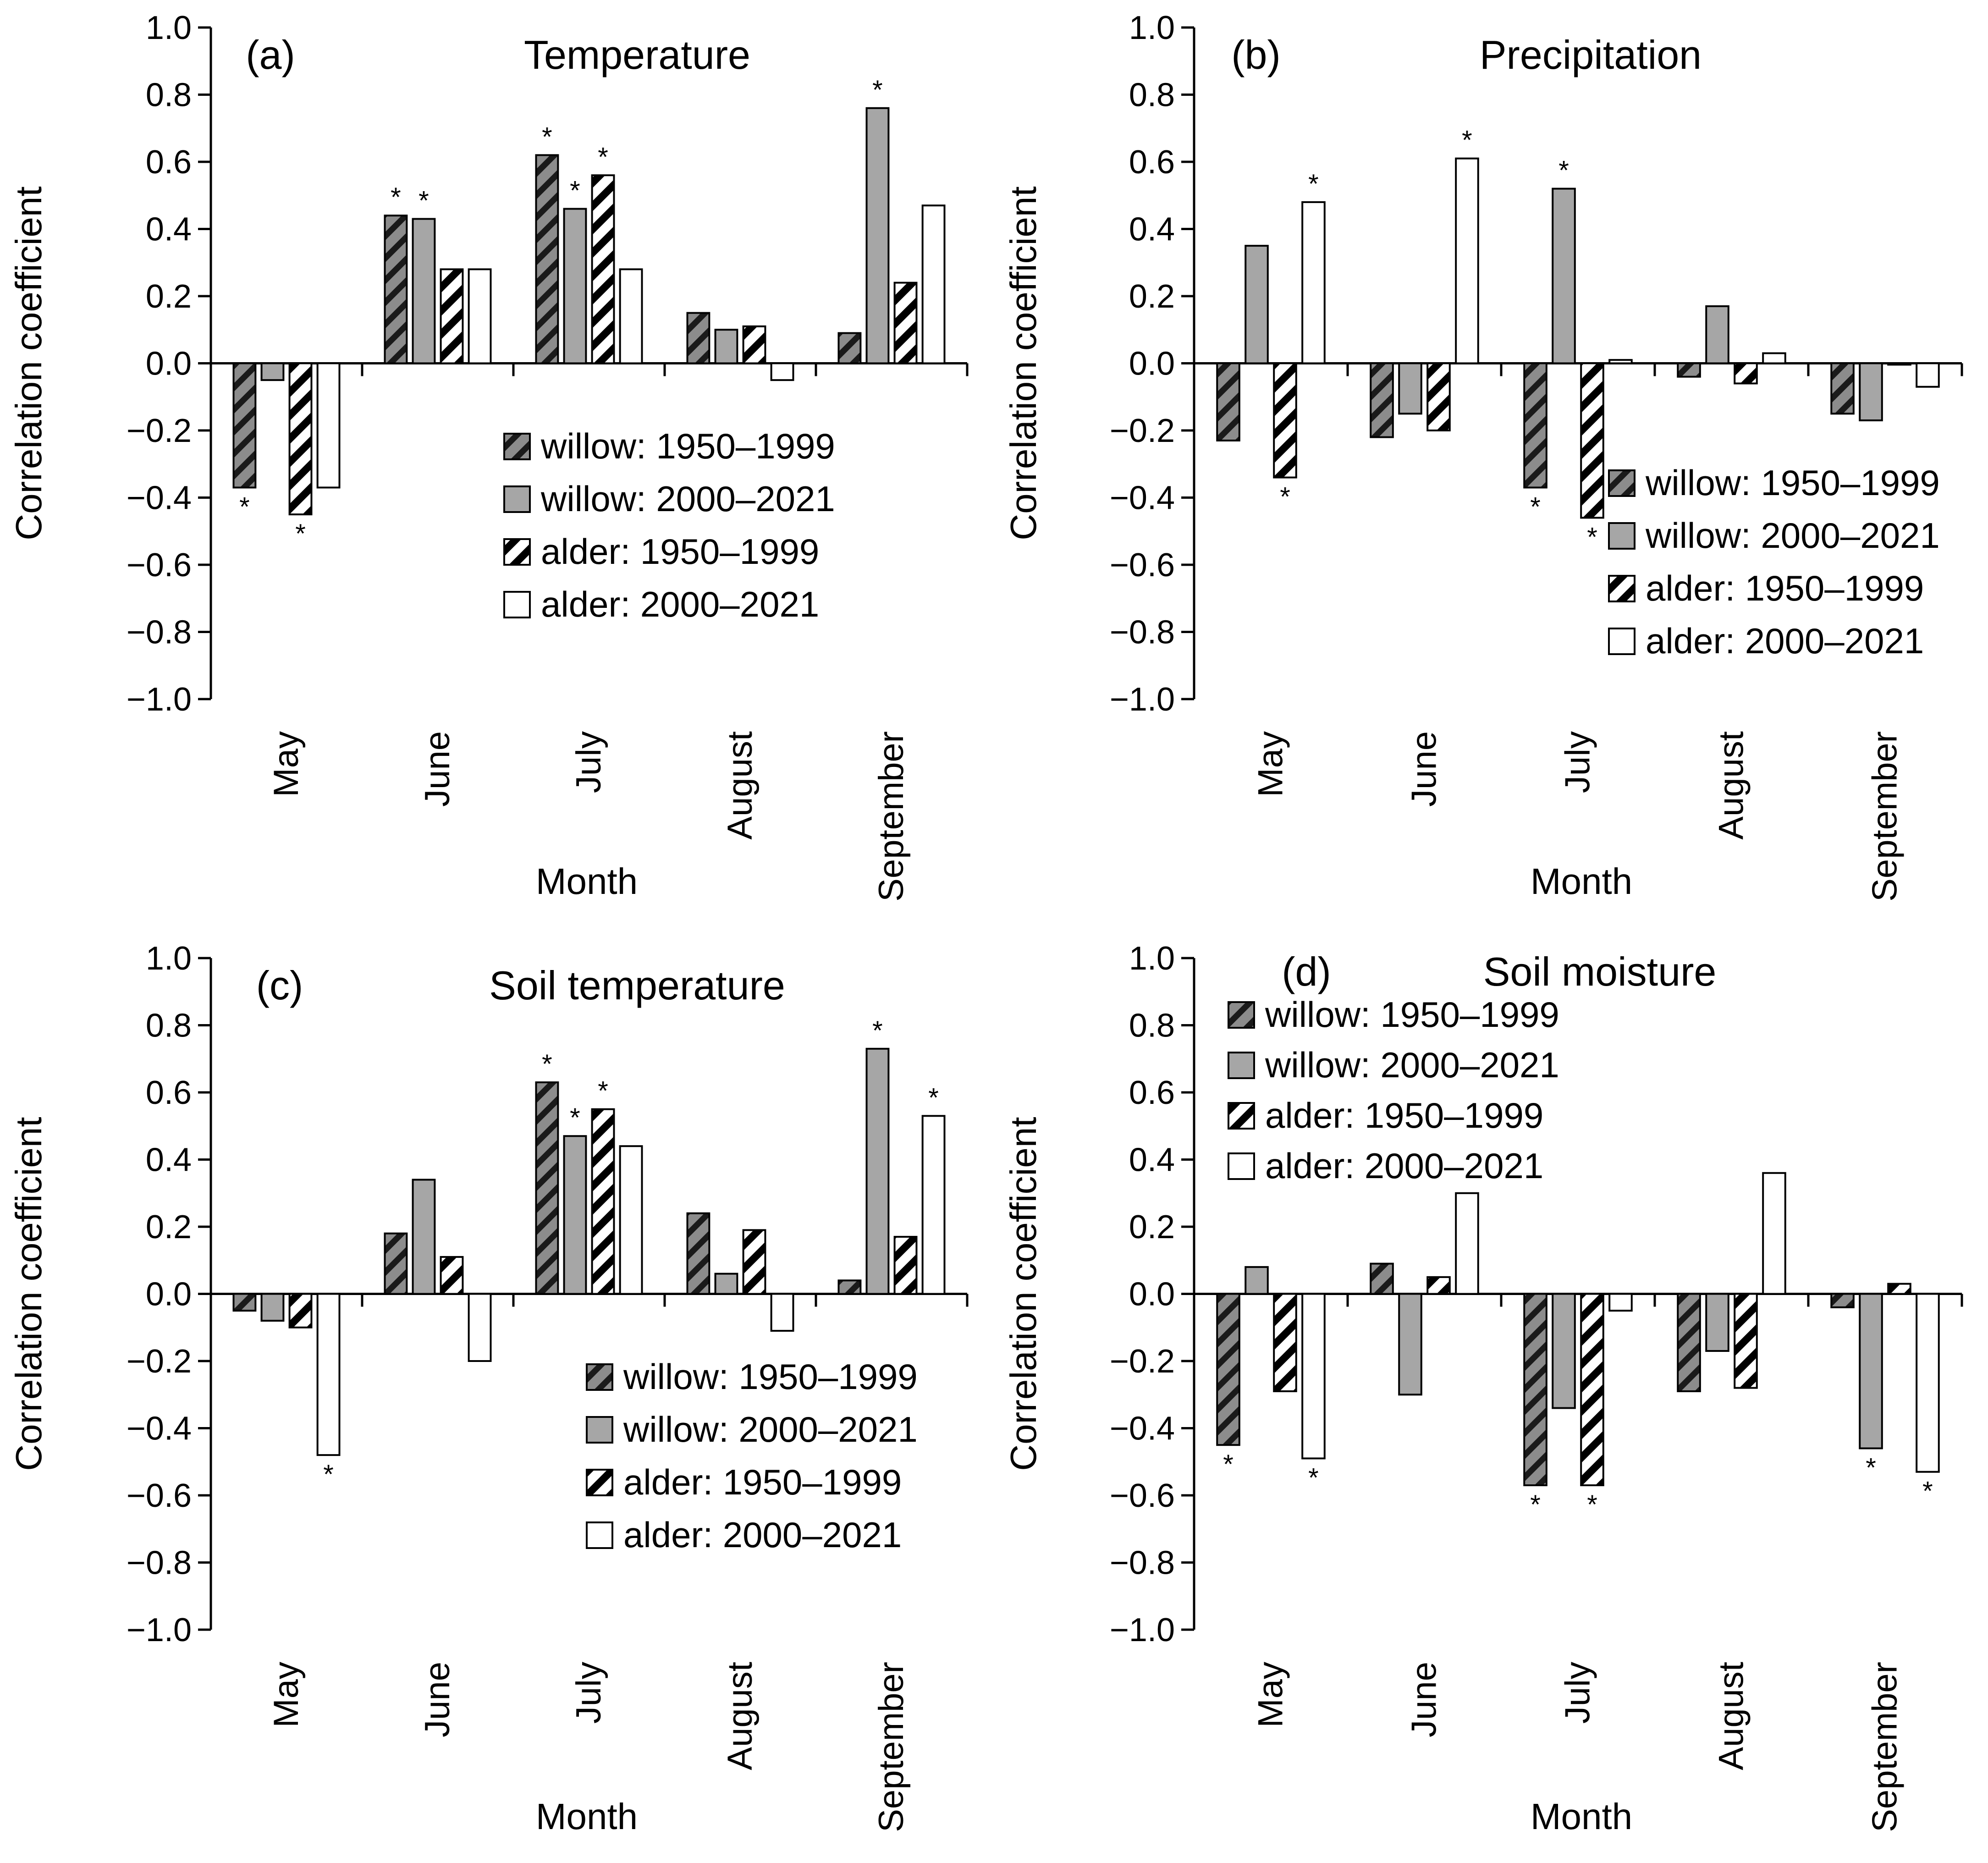 The width and height of the screenshot is (1988, 1863). Describe the element at coordinates (1600, 971) in the screenshot. I see `chart-title: Soil moisture` at that location.